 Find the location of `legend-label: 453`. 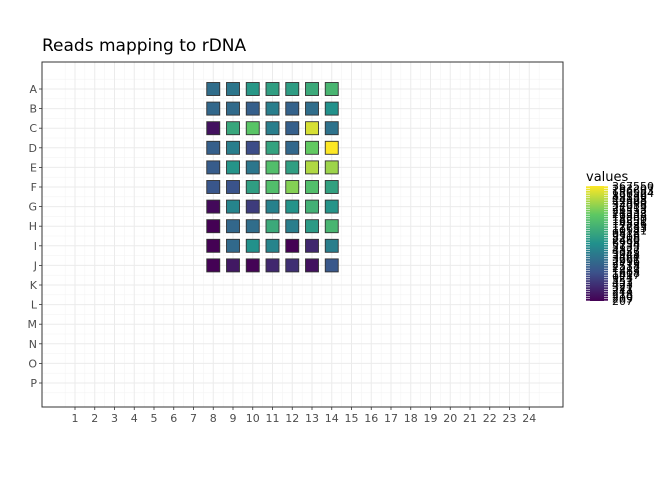

legend-label: 453 is located at coordinates (622, 282).